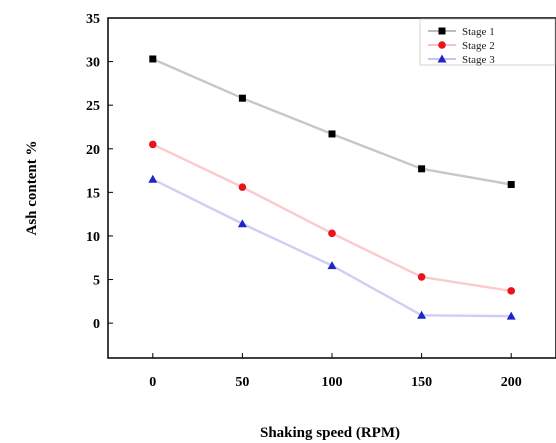 The width and height of the screenshot is (556, 443). What do you see at coordinates (99, 172) in the screenshot?
I see `y-axis-ticks: 0 5 10 15 20 25 30 35` at bounding box center [99, 172].